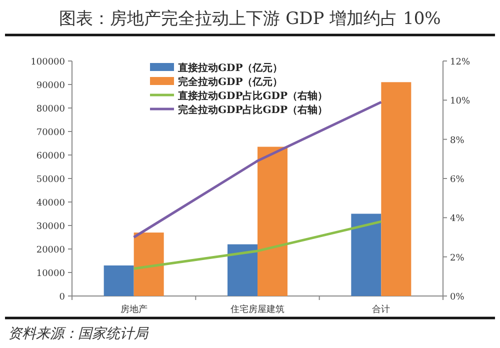  What do you see at coordinates (51, 133) in the screenshot?
I see `y-tick-label: 70000` at bounding box center [51, 133].